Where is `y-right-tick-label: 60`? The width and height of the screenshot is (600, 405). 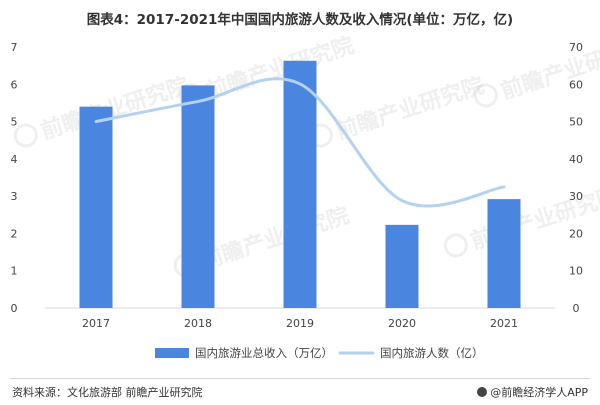
y-right-tick-label: 60 is located at coordinates (576, 84).